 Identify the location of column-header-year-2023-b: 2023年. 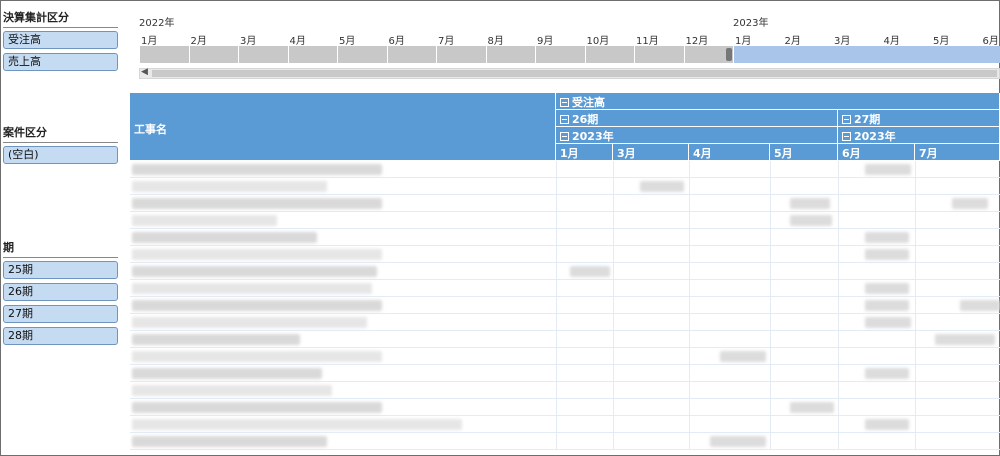
(919, 135).